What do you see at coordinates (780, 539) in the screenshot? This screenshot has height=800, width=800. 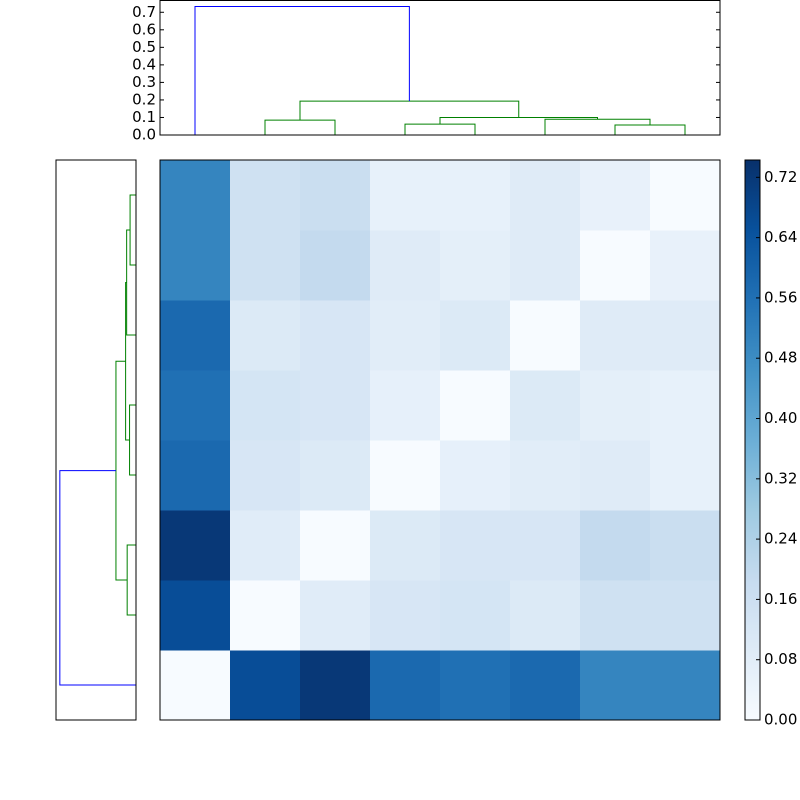 I see `colorbar-tick-label: 0.24` at bounding box center [780, 539].